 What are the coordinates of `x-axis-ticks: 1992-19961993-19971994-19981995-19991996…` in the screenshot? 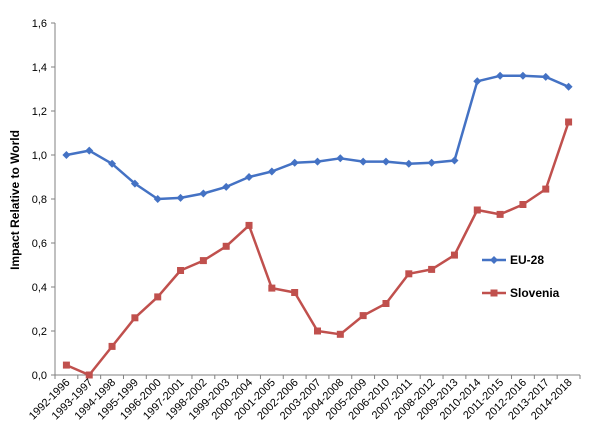 It's located at (304, 398).